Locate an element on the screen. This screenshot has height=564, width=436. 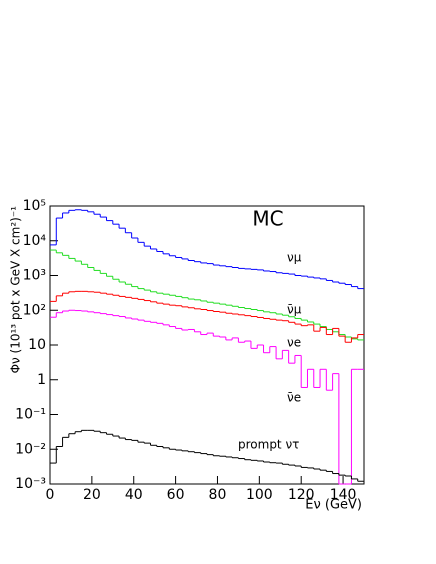
series-label: prompt ντ is located at coordinates (268, 445).